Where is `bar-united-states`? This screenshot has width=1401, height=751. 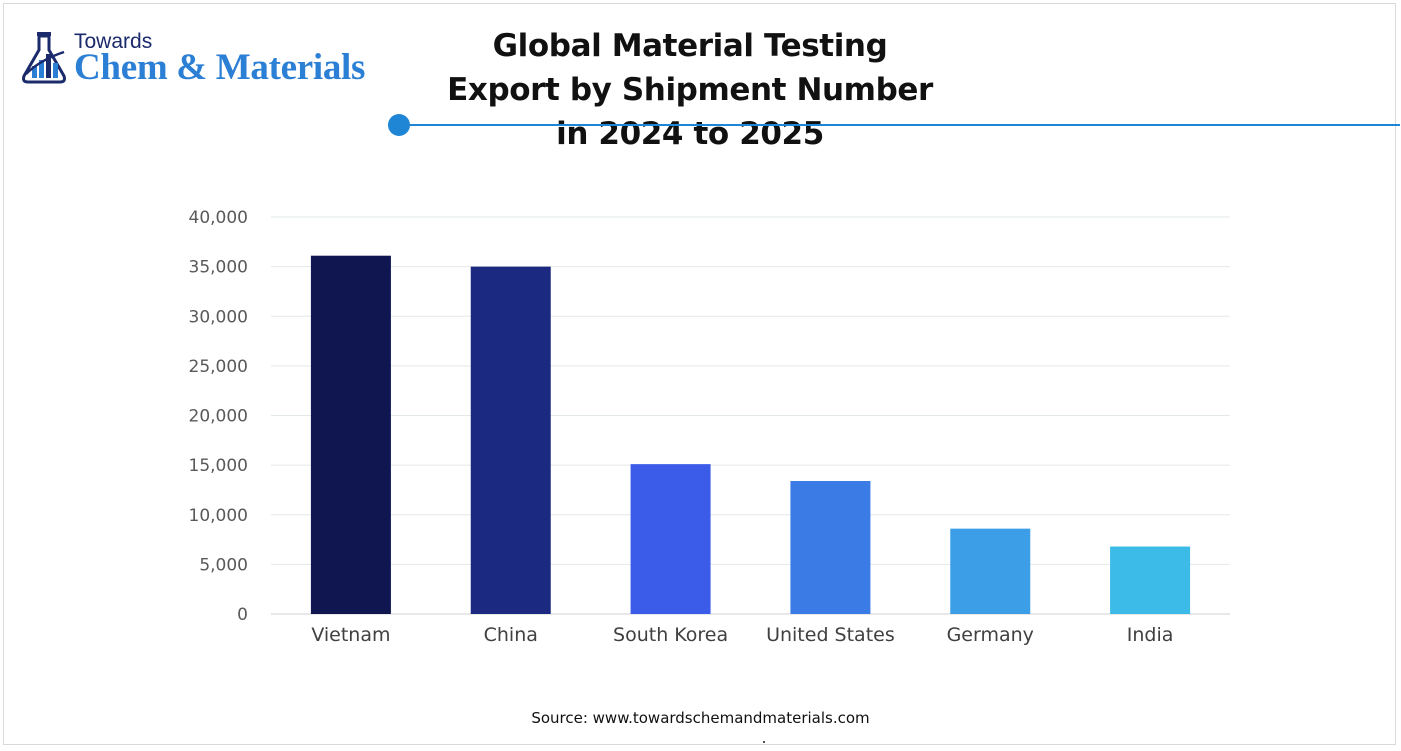
bar-united-states is located at coordinates (830, 547).